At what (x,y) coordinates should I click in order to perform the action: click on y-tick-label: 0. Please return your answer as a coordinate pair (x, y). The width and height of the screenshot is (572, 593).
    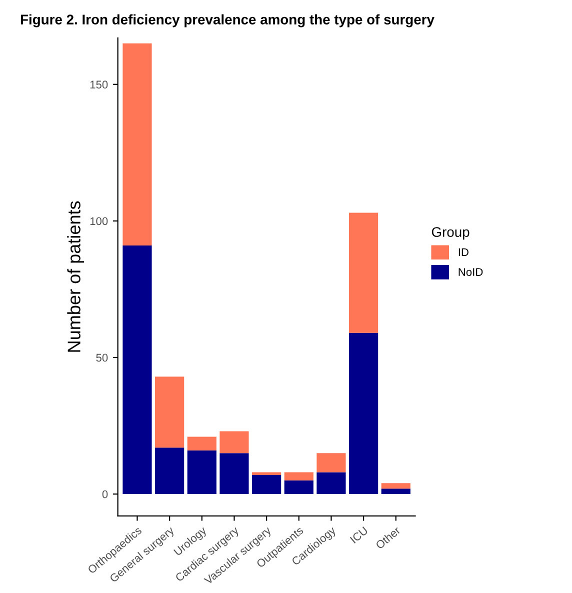
    Looking at the image, I should click on (105, 494).